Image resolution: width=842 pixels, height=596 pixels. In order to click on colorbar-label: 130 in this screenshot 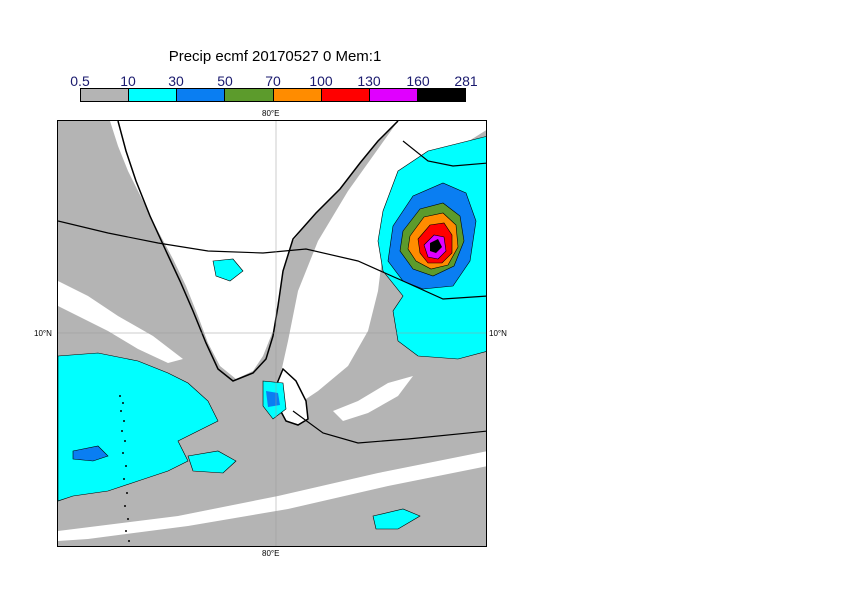, I will do `click(369, 81)`.